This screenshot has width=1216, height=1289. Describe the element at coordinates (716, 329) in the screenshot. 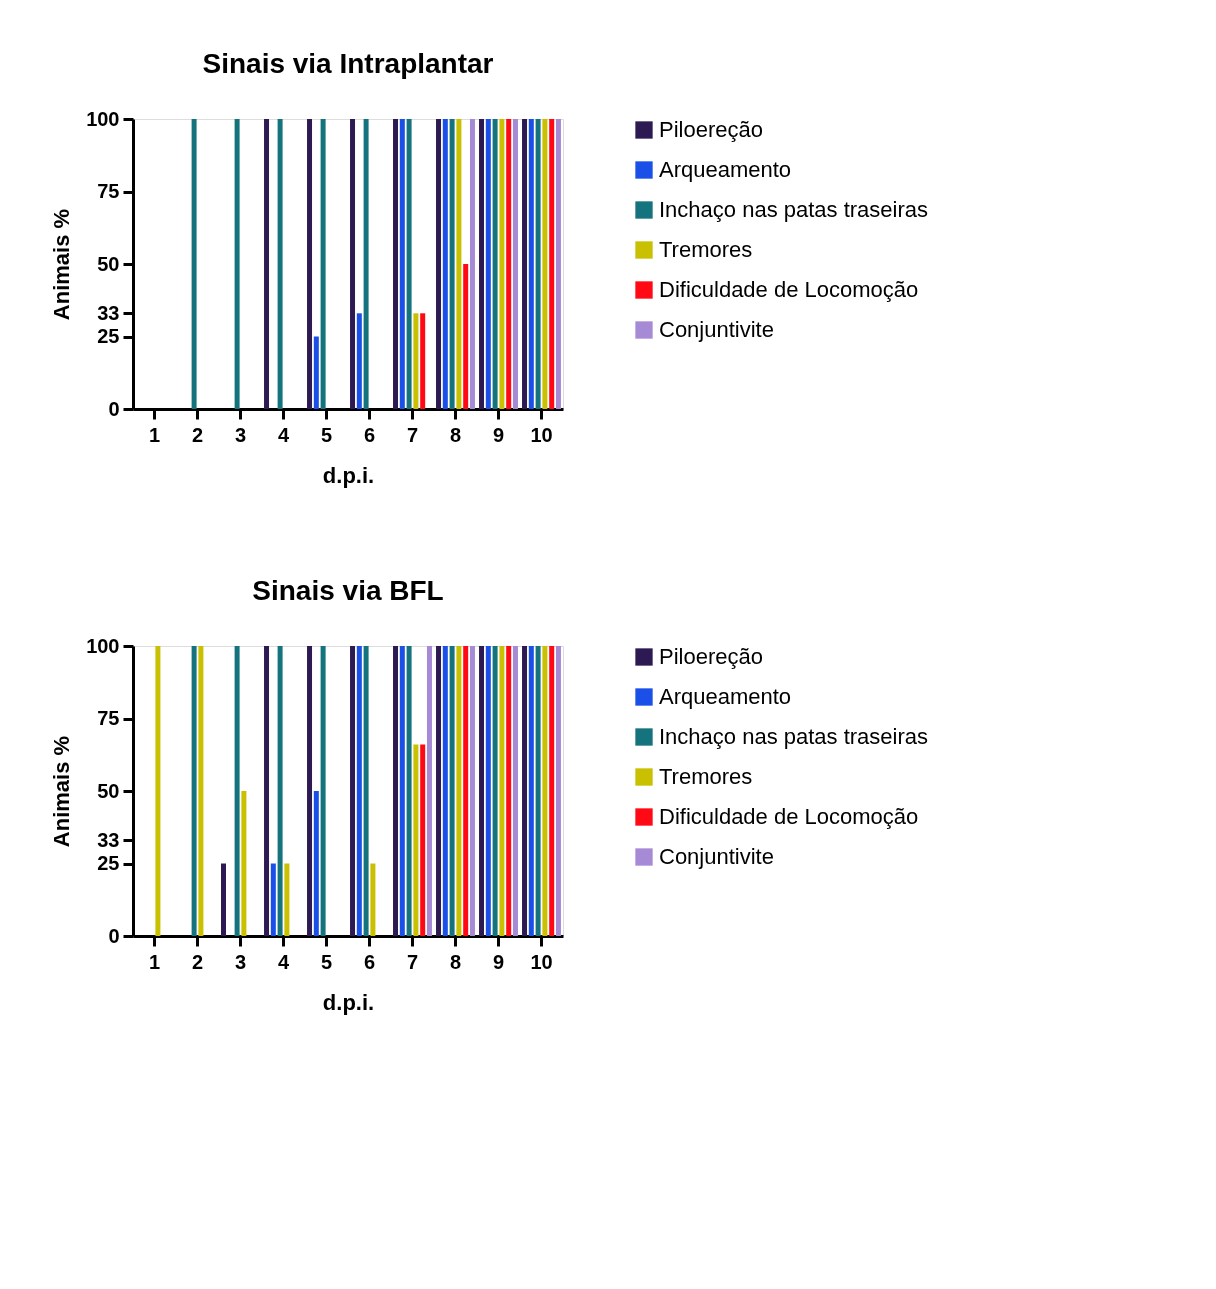

I see `legend-label: Conjuntivite` at that location.